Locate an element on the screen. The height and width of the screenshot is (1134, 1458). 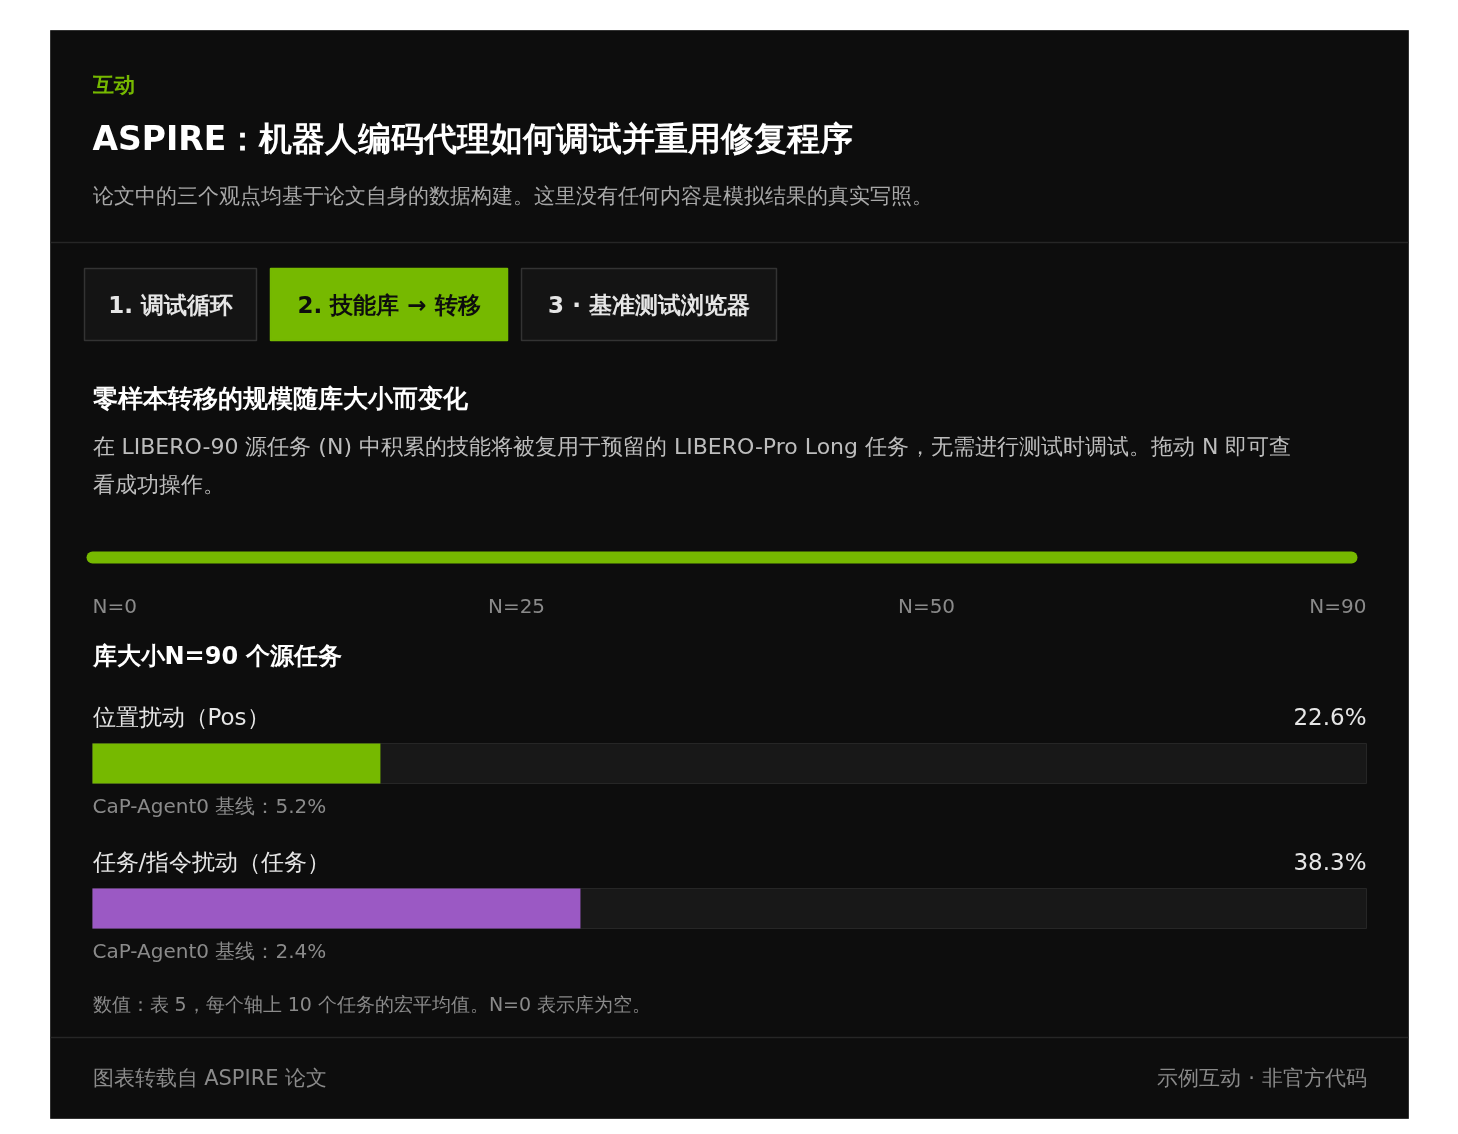
text: N=90 is located at coordinates (1338, 605).